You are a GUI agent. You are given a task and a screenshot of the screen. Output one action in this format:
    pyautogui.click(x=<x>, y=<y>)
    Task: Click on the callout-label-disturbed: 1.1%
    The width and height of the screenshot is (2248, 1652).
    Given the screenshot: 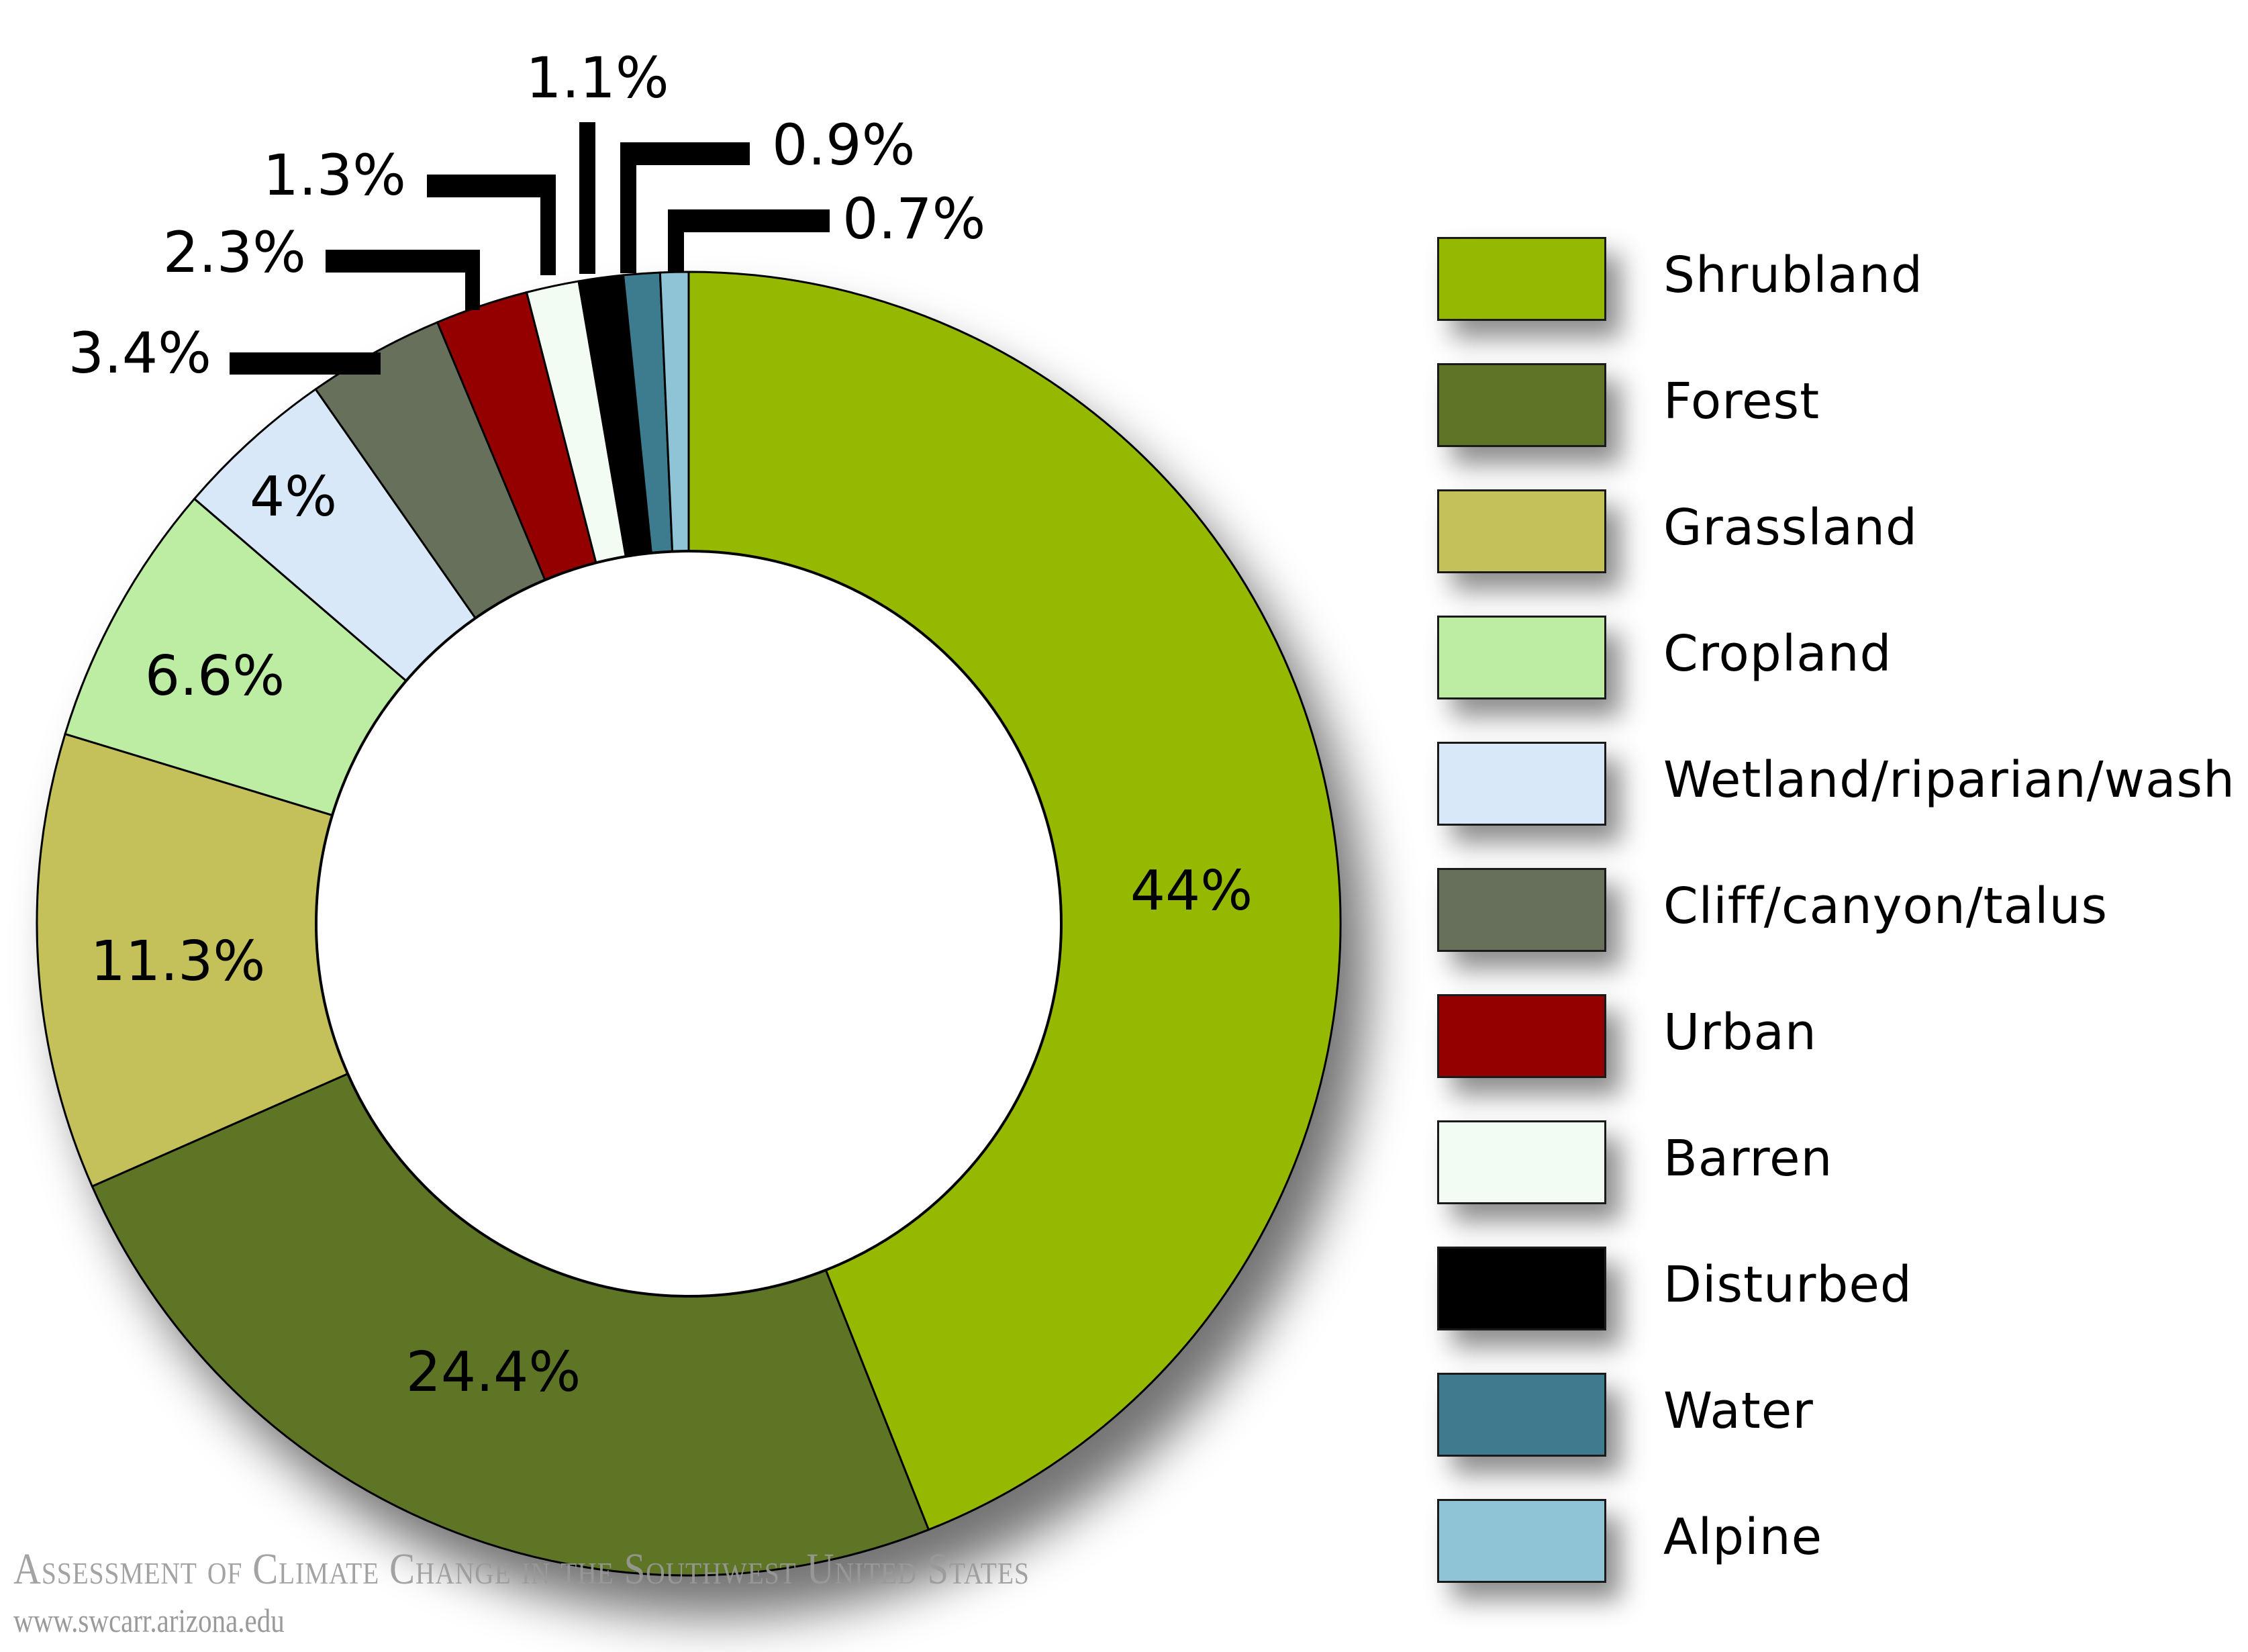 What is the action you would take?
    pyautogui.click(x=597, y=78)
    